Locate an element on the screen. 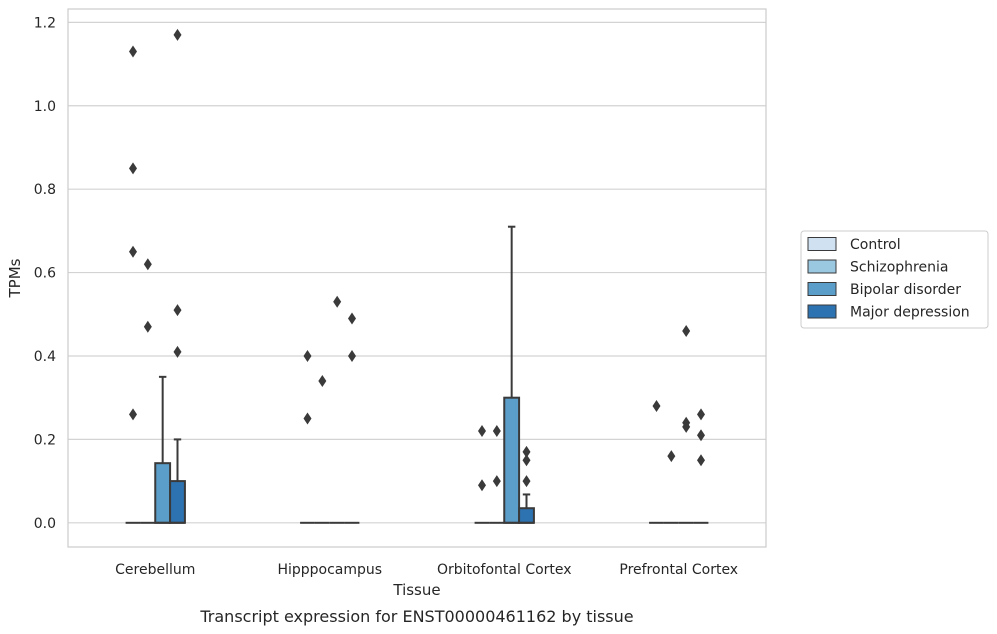 The width and height of the screenshot is (997, 634). legend-label: Schizophrenia is located at coordinates (899, 268).